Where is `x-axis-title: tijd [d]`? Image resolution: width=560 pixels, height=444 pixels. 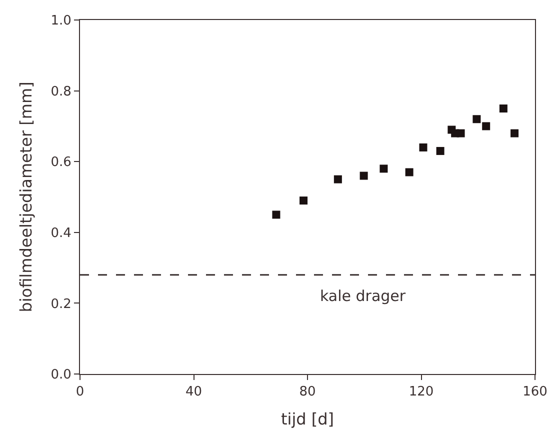 x-axis-title: tijd [d] is located at coordinates (307, 418).